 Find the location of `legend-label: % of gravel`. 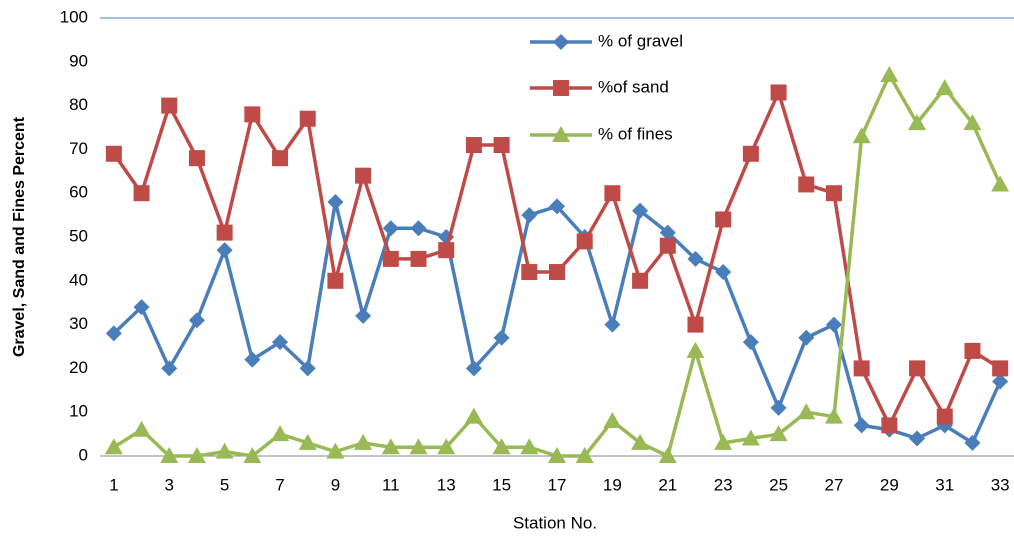

legend-label: % of gravel is located at coordinates (640, 40).